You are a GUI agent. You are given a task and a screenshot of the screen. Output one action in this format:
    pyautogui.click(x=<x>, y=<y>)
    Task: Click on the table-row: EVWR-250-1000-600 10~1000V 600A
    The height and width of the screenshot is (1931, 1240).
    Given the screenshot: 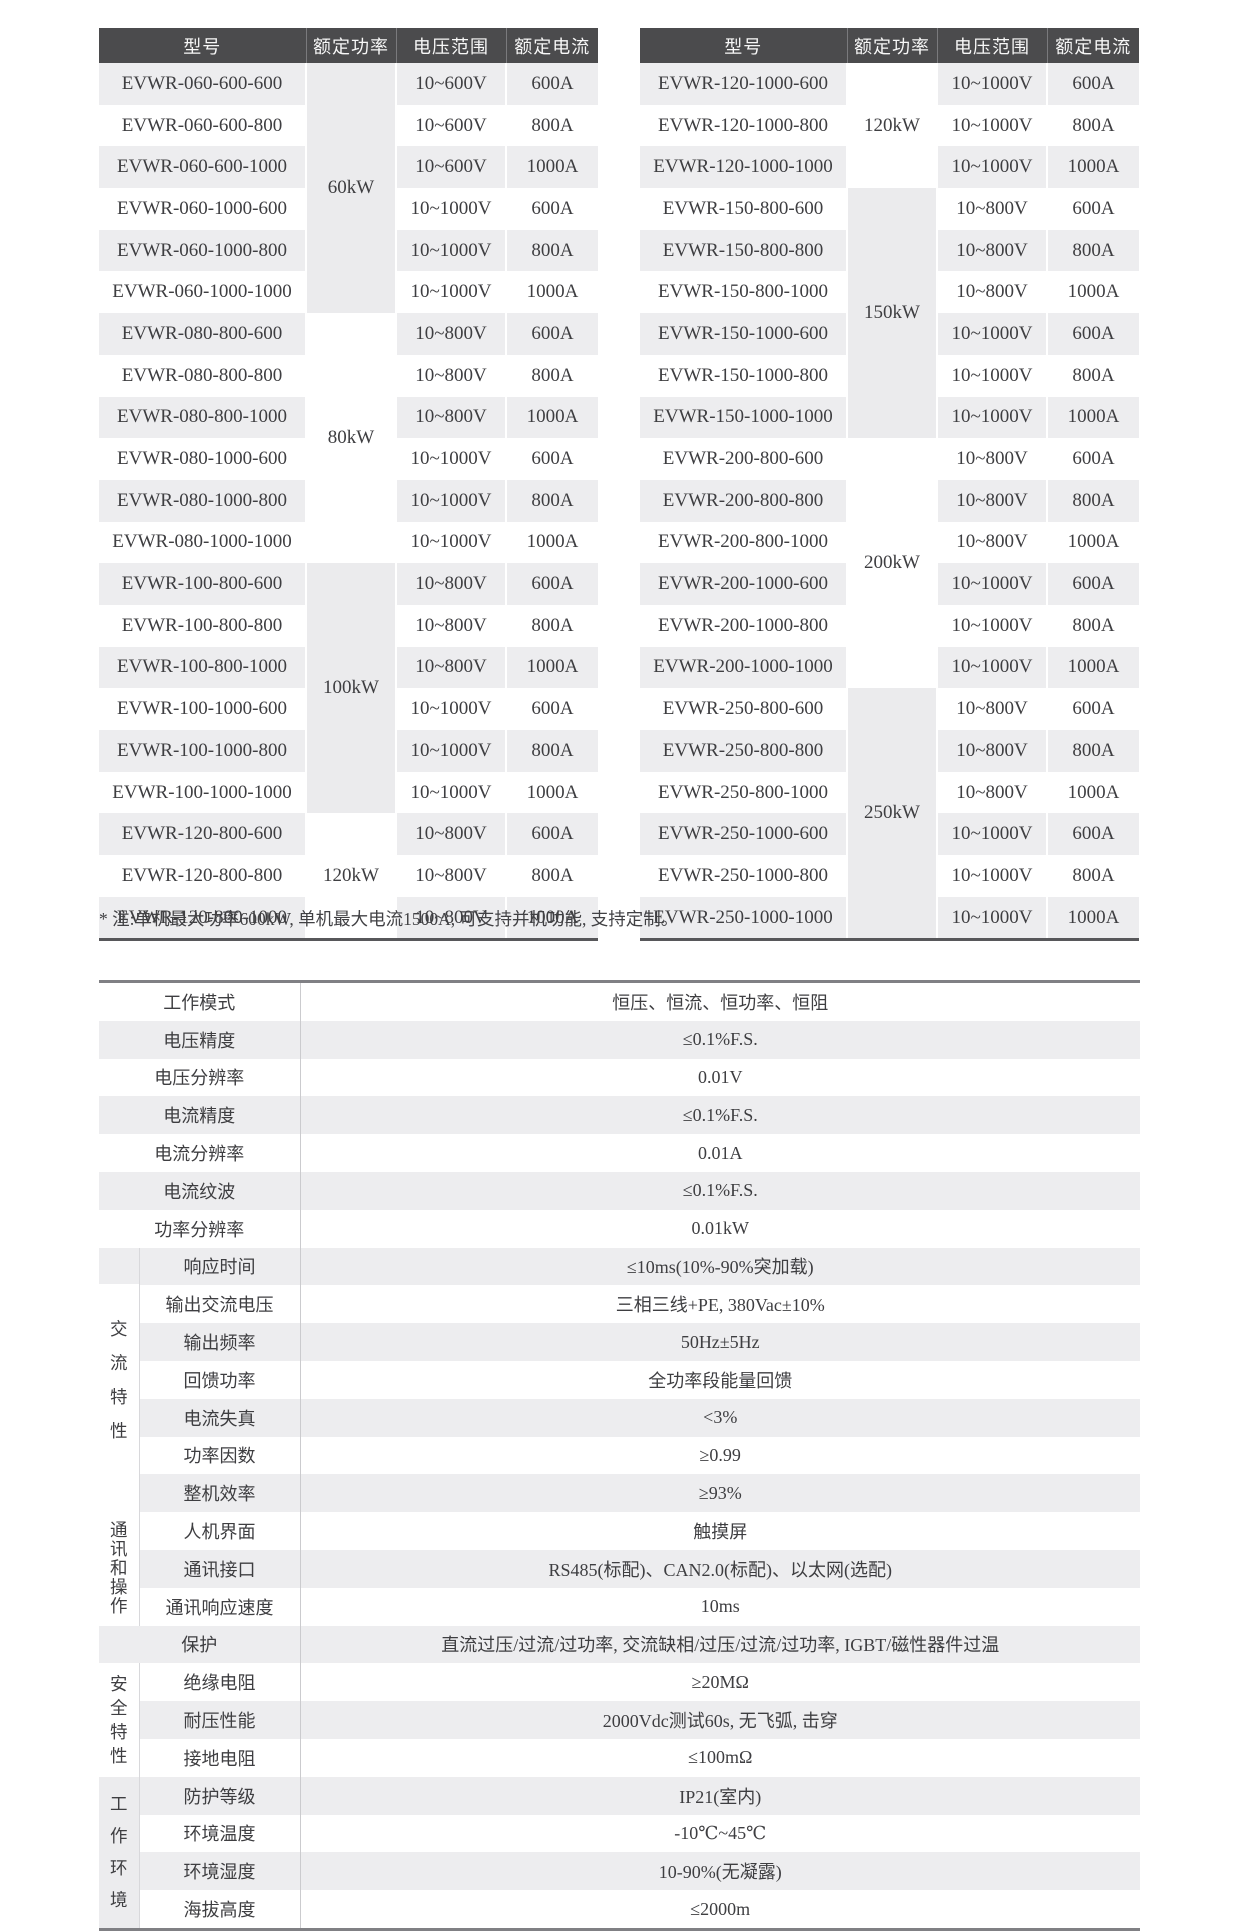 What is the action you would take?
    pyautogui.click(x=889, y=834)
    